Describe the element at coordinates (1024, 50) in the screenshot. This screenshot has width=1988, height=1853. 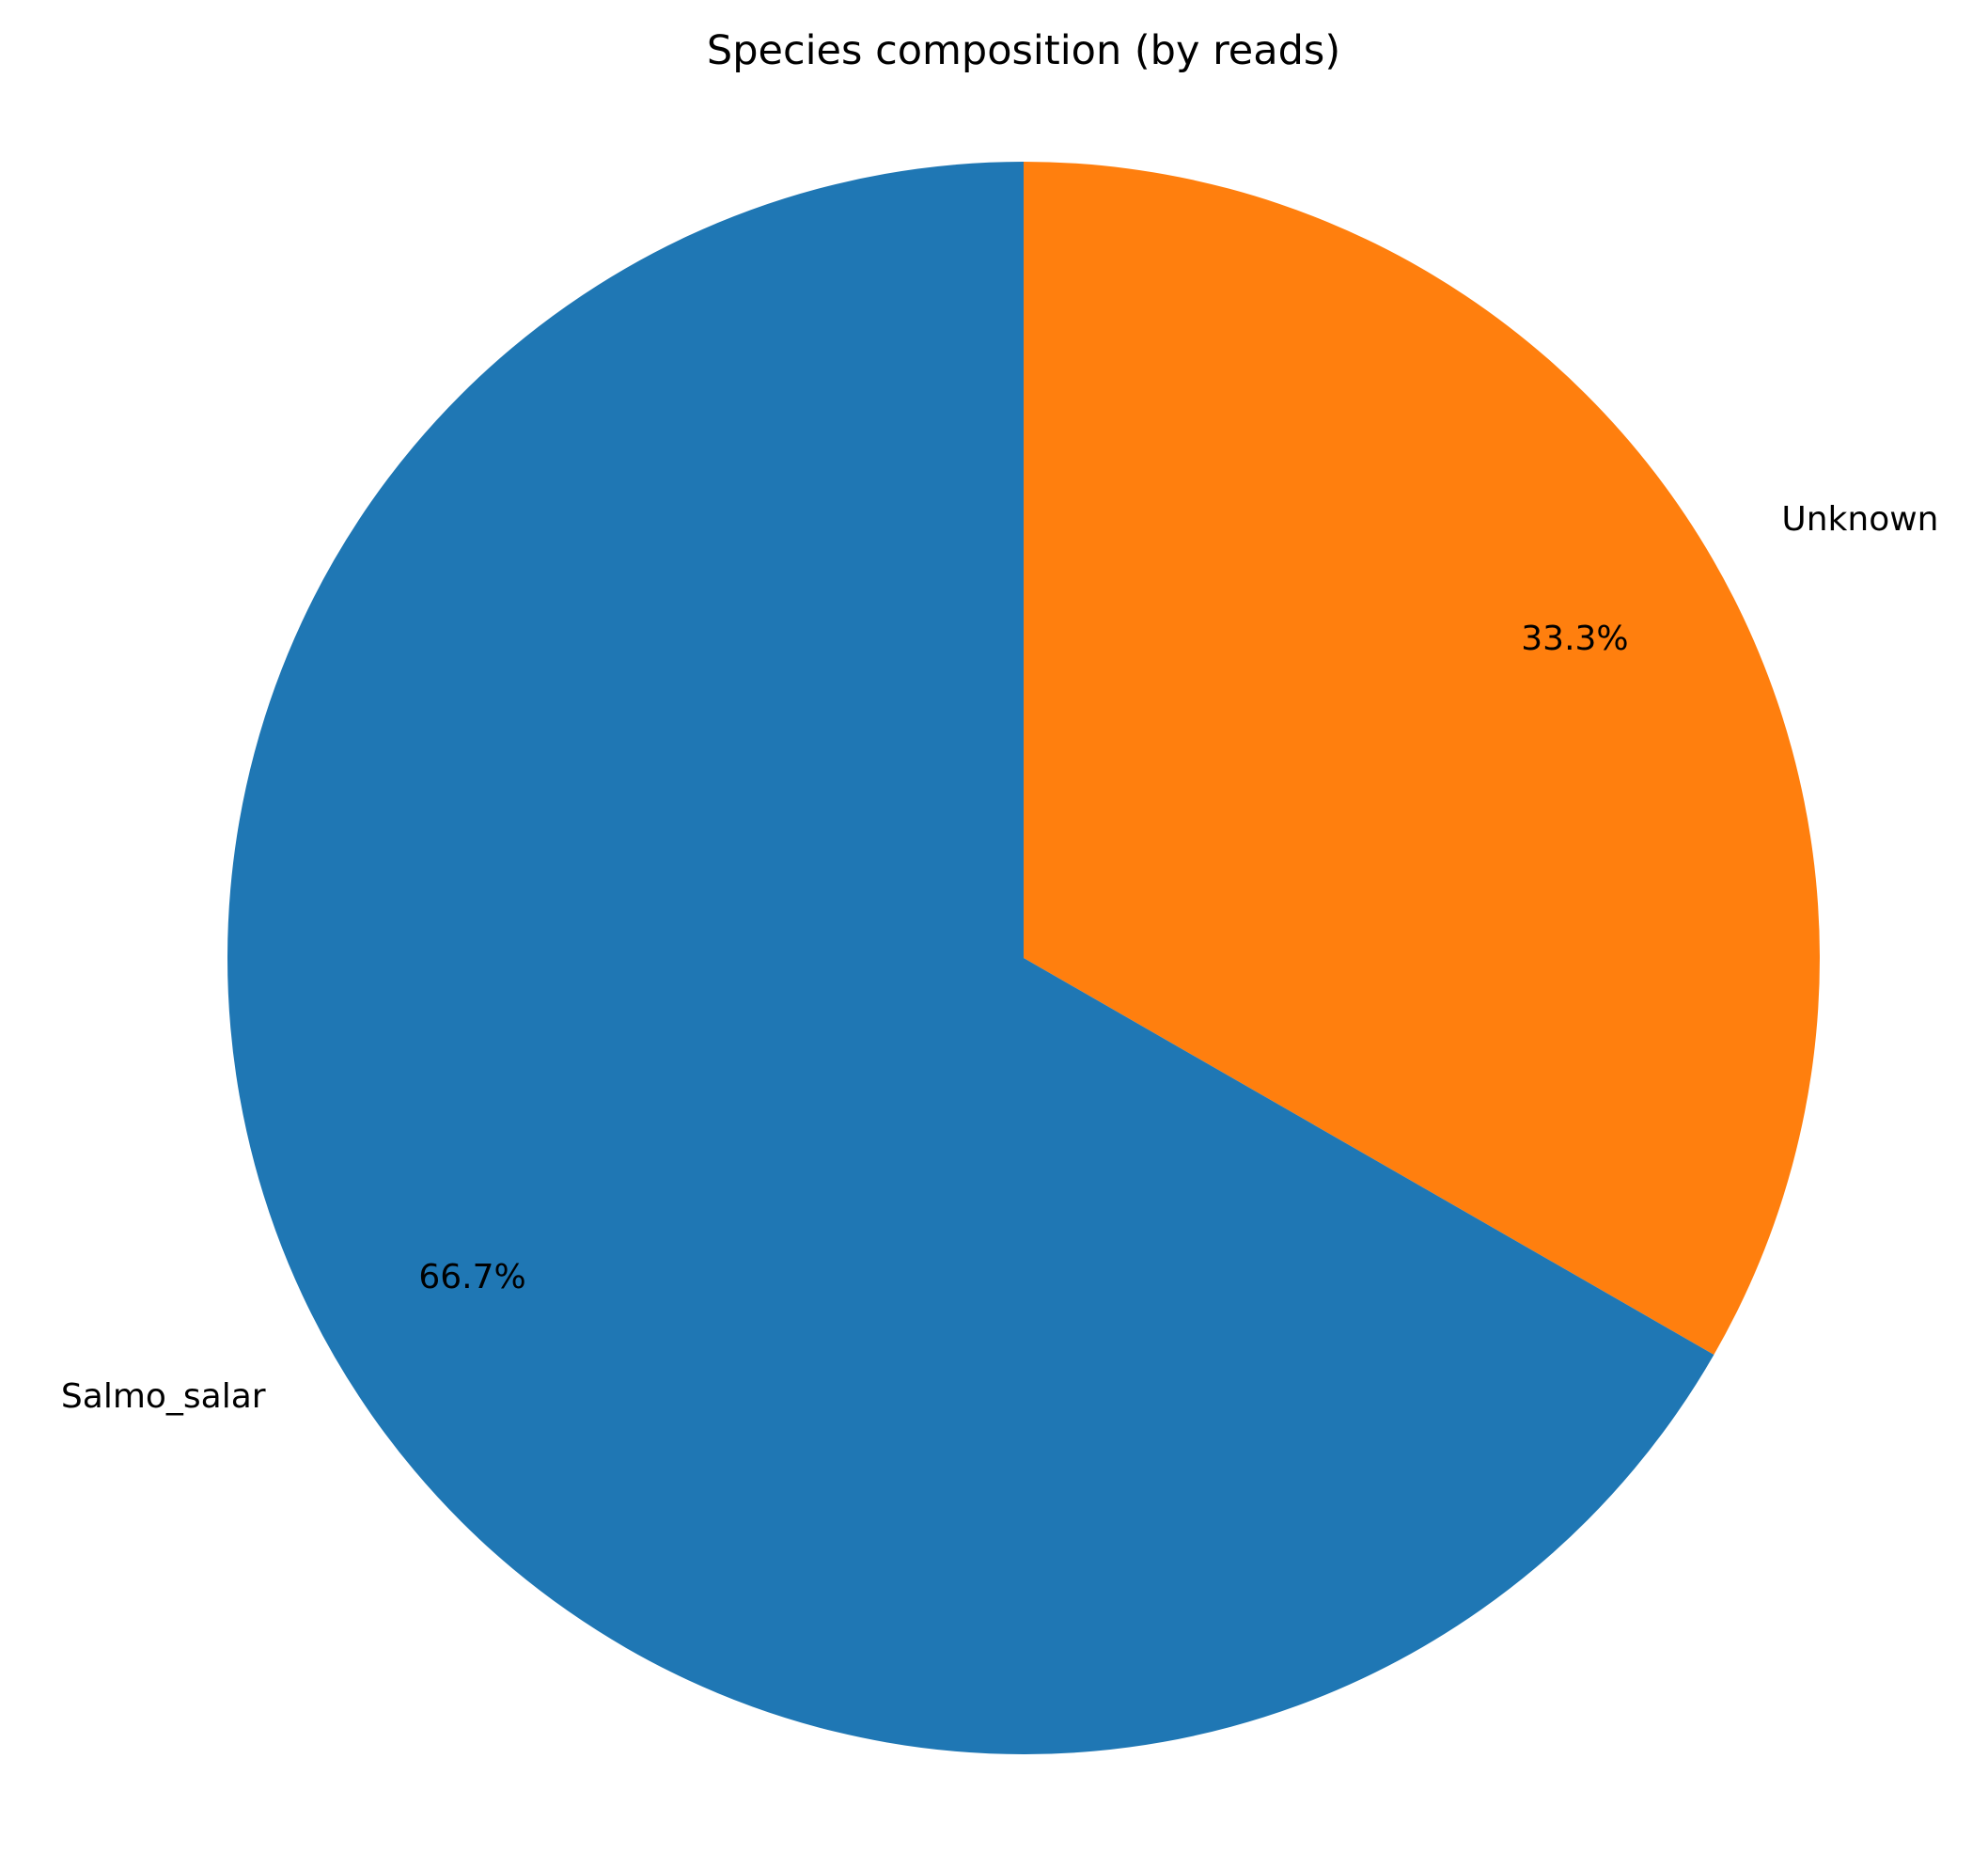
I see `chart-title: Species composition (by reads)` at that location.